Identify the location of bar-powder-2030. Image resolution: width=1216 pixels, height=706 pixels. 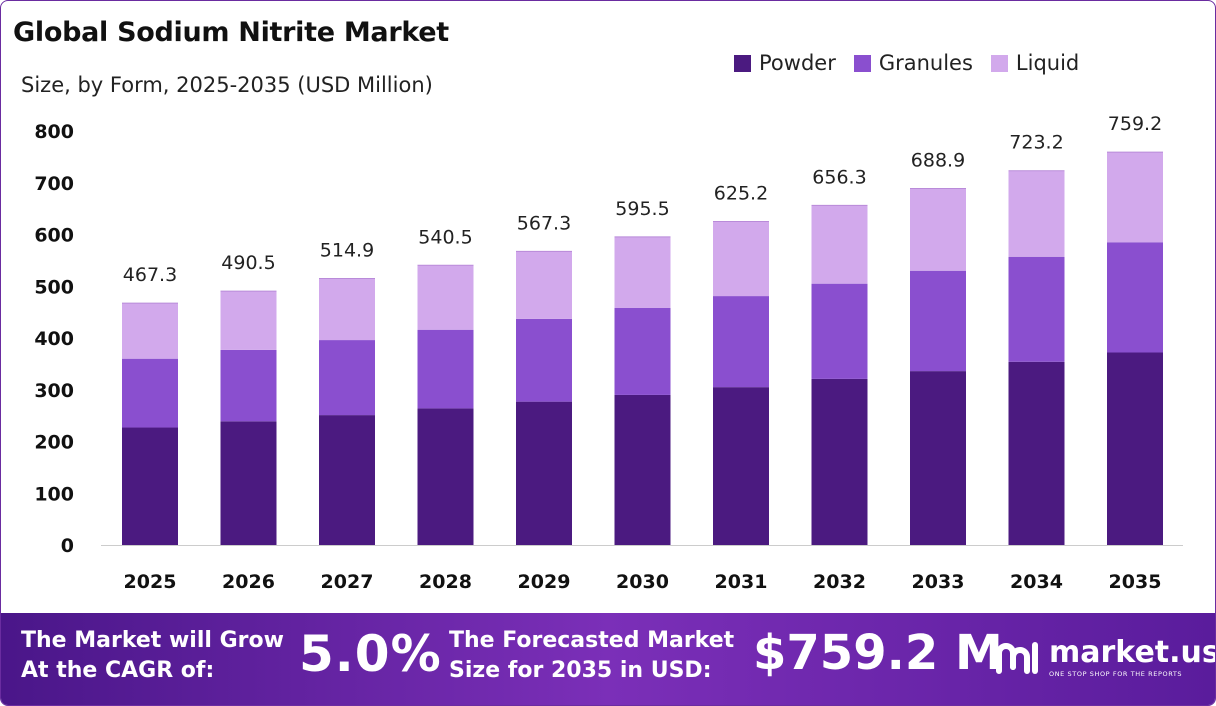
(642, 469).